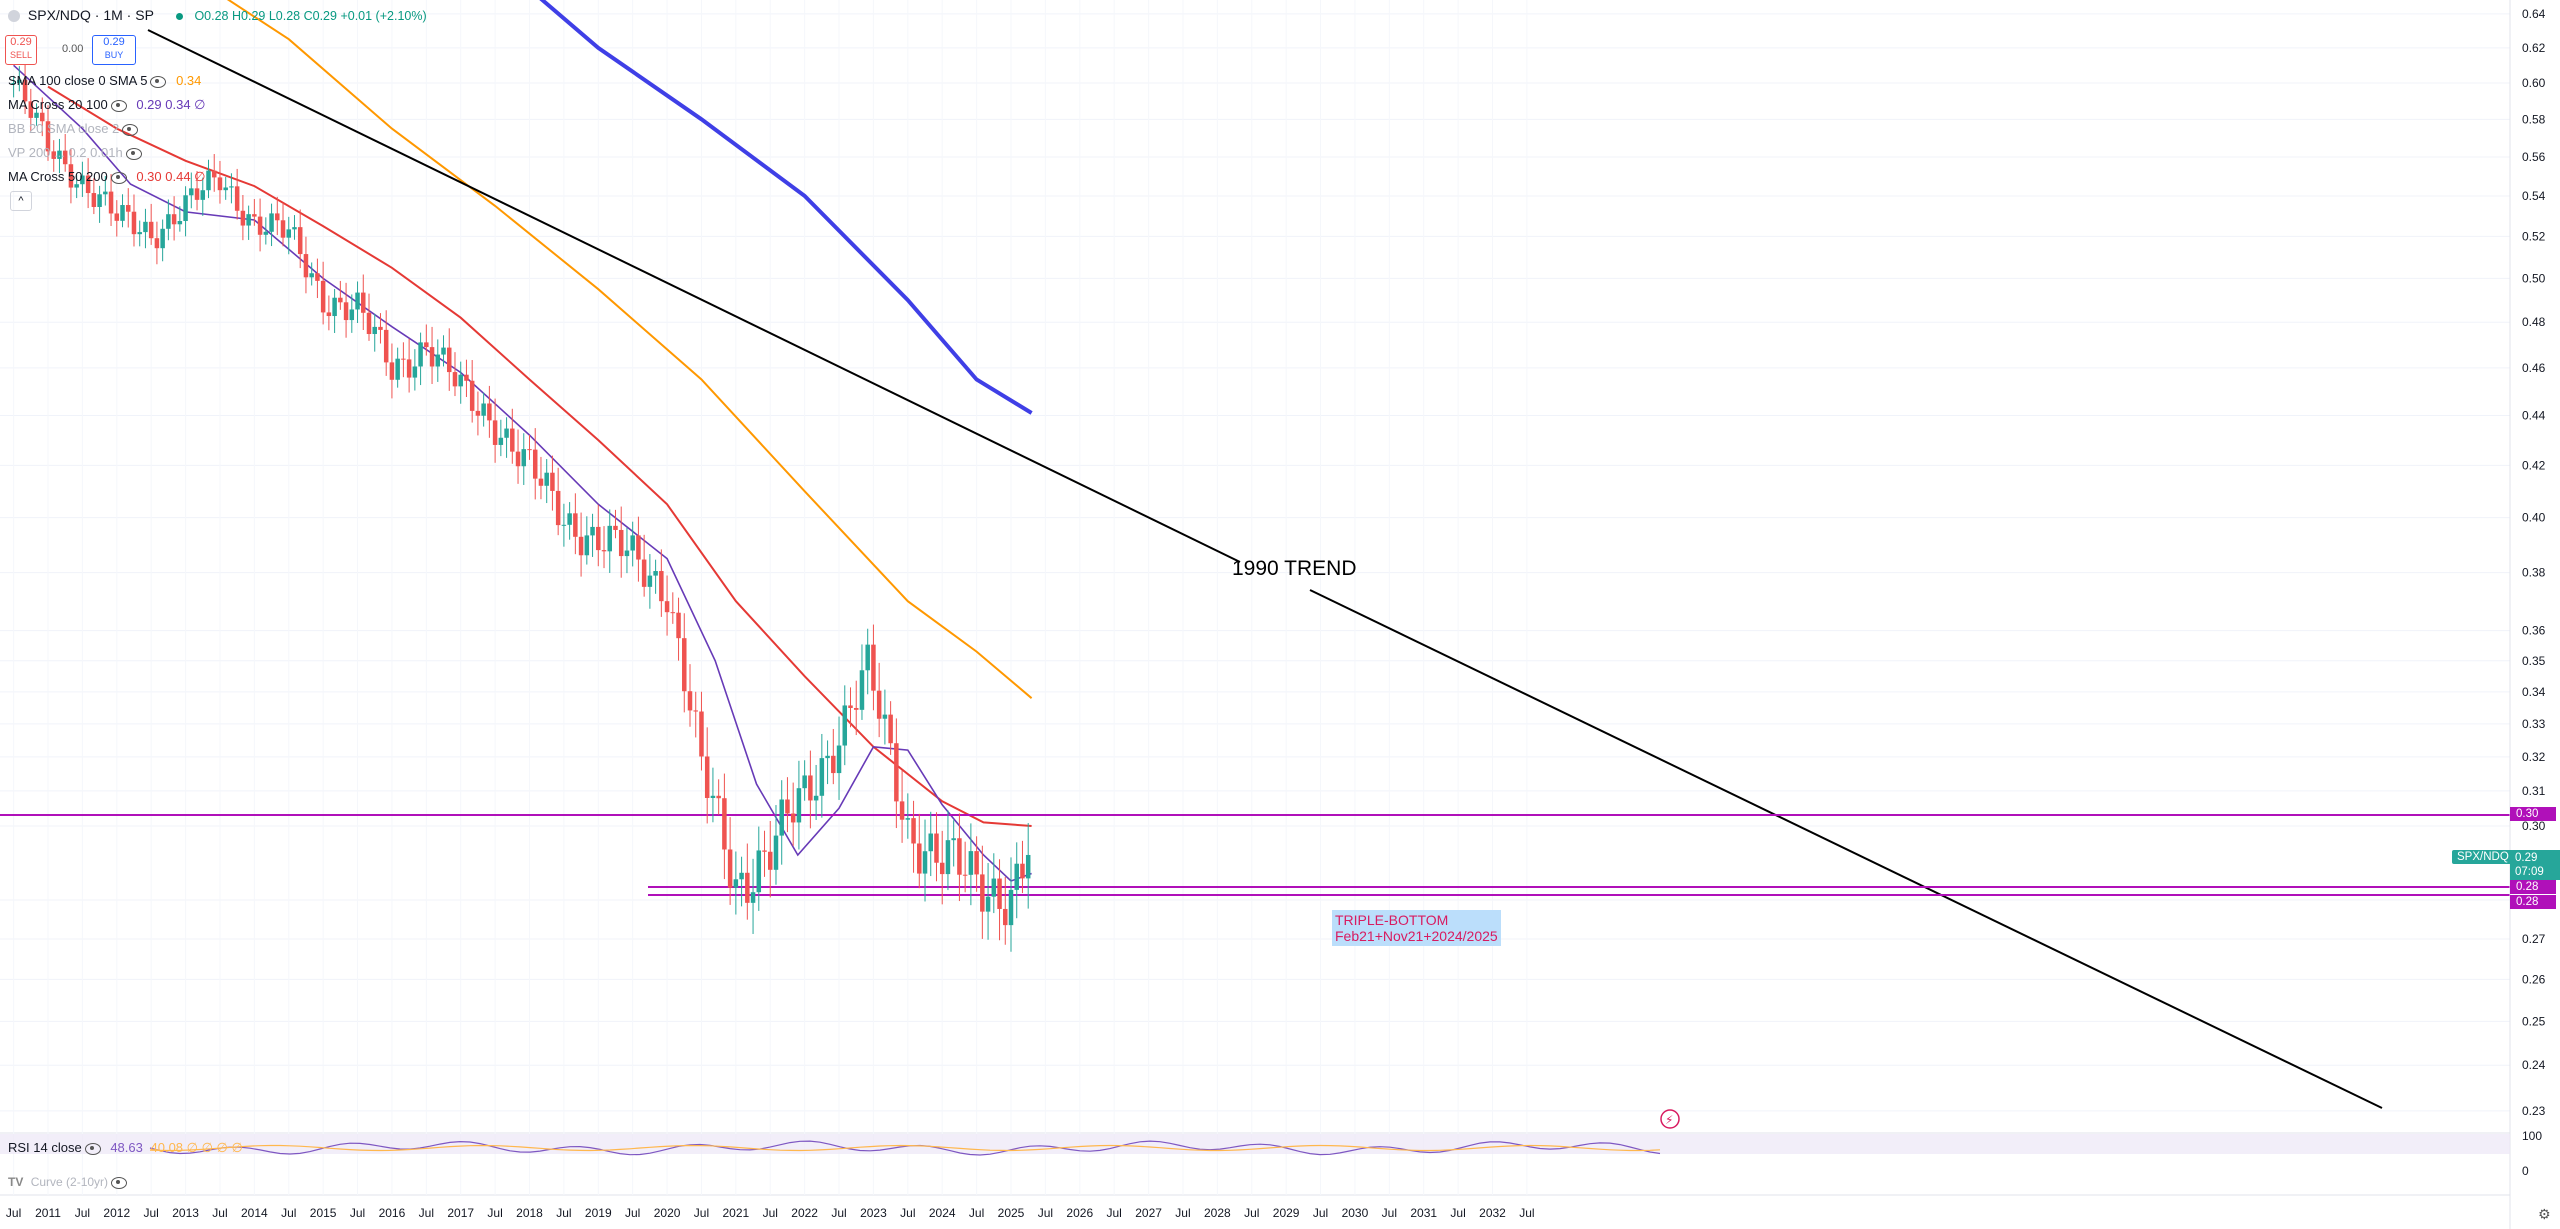 Image resolution: width=2560 pixels, height=1229 pixels. I want to click on current-symbol-tag: SPX/NDQ, so click(2483, 857).